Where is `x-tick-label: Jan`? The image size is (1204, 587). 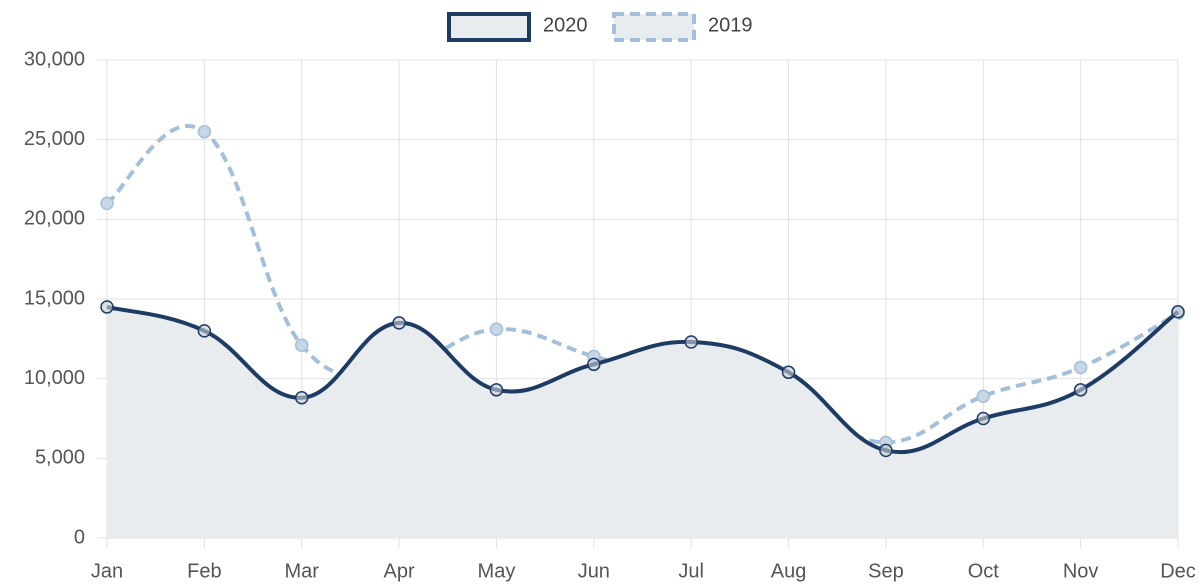 x-tick-label: Jan is located at coordinates (107, 571).